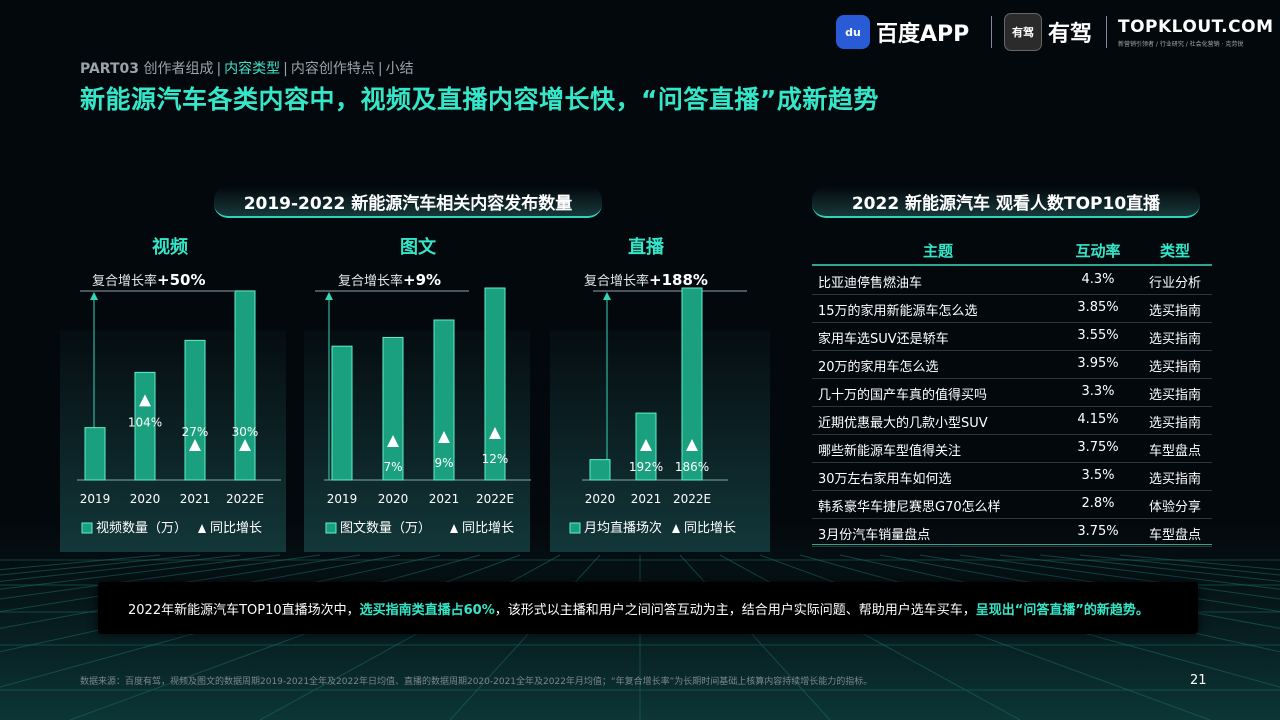 This screenshot has height=720, width=1280. I want to click on note-highlight: 选买指南类直播占60%, so click(427, 610).